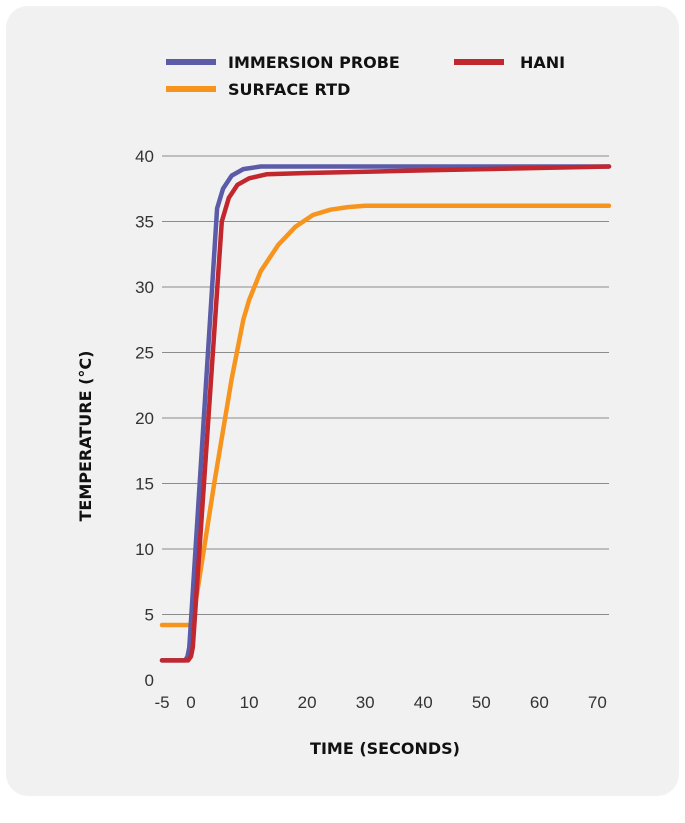 The image size is (685, 823). What do you see at coordinates (149, 680) in the screenshot?
I see `y-tick-label: 0` at bounding box center [149, 680].